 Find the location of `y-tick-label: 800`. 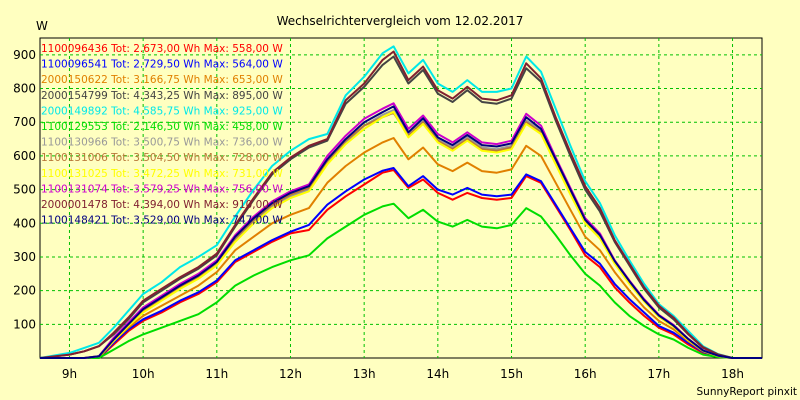

y-tick-label: 800 is located at coordinates (24, 89).